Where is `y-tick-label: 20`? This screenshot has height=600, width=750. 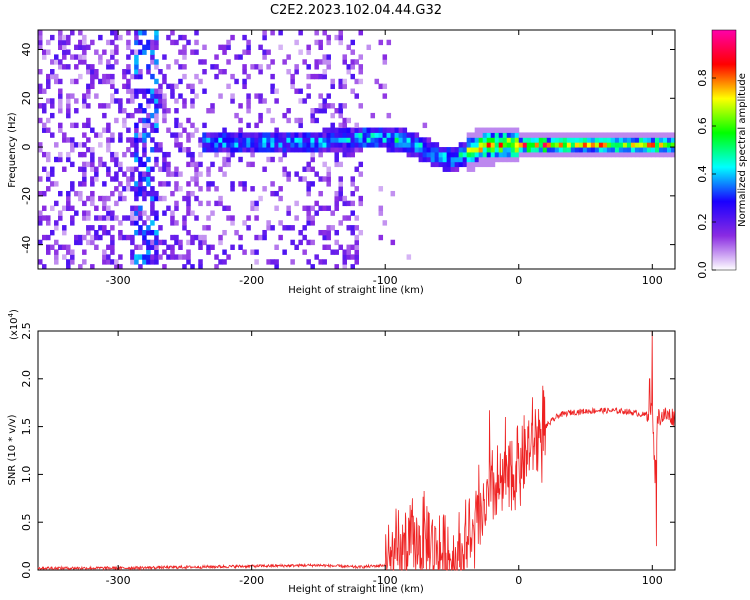
y-tick-label: 20 is located at coordinates (26, 98).